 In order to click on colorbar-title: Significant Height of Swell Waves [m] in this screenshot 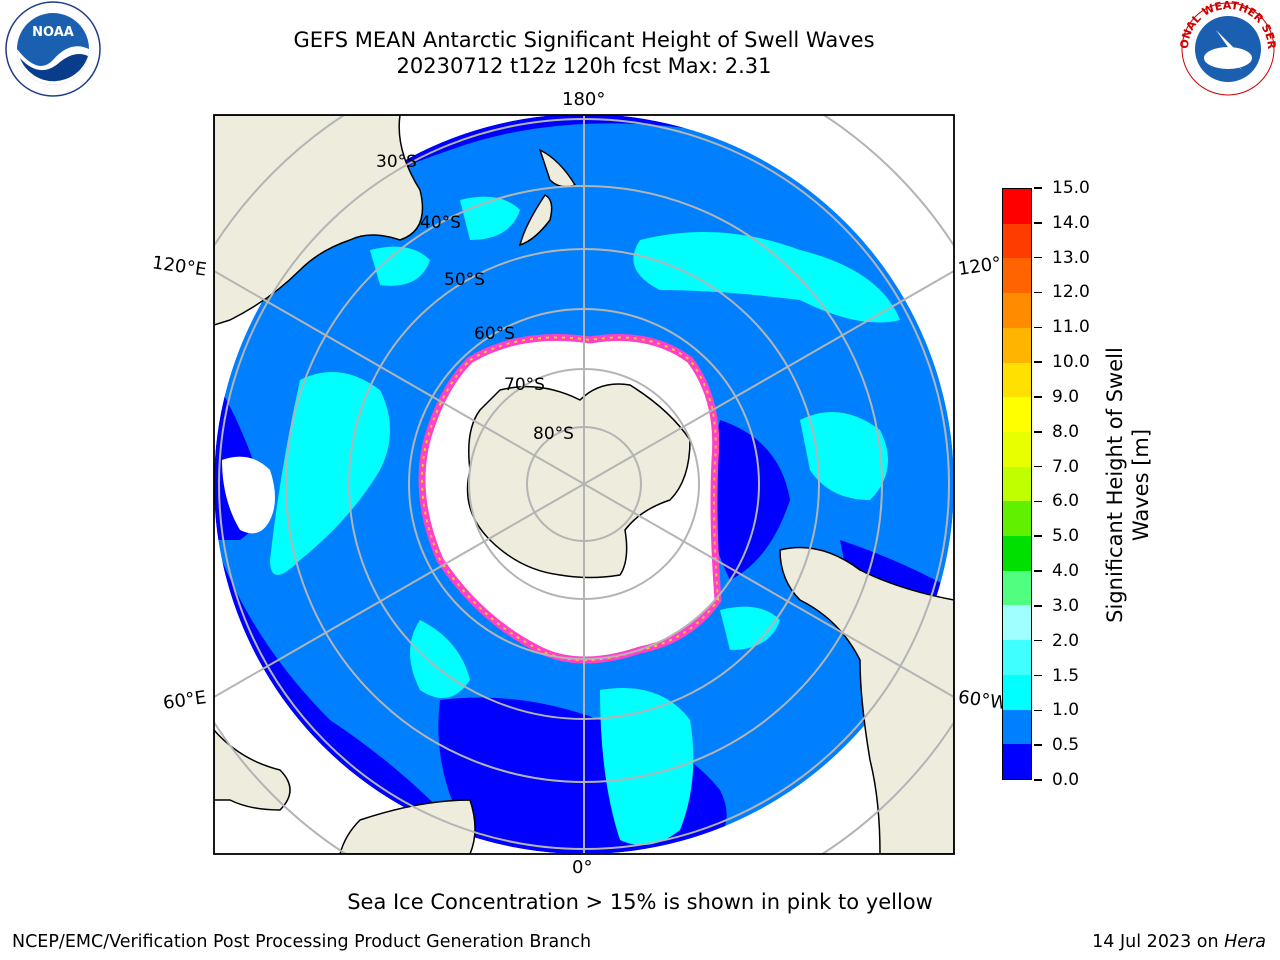, I will do `click(1128, 485)`.